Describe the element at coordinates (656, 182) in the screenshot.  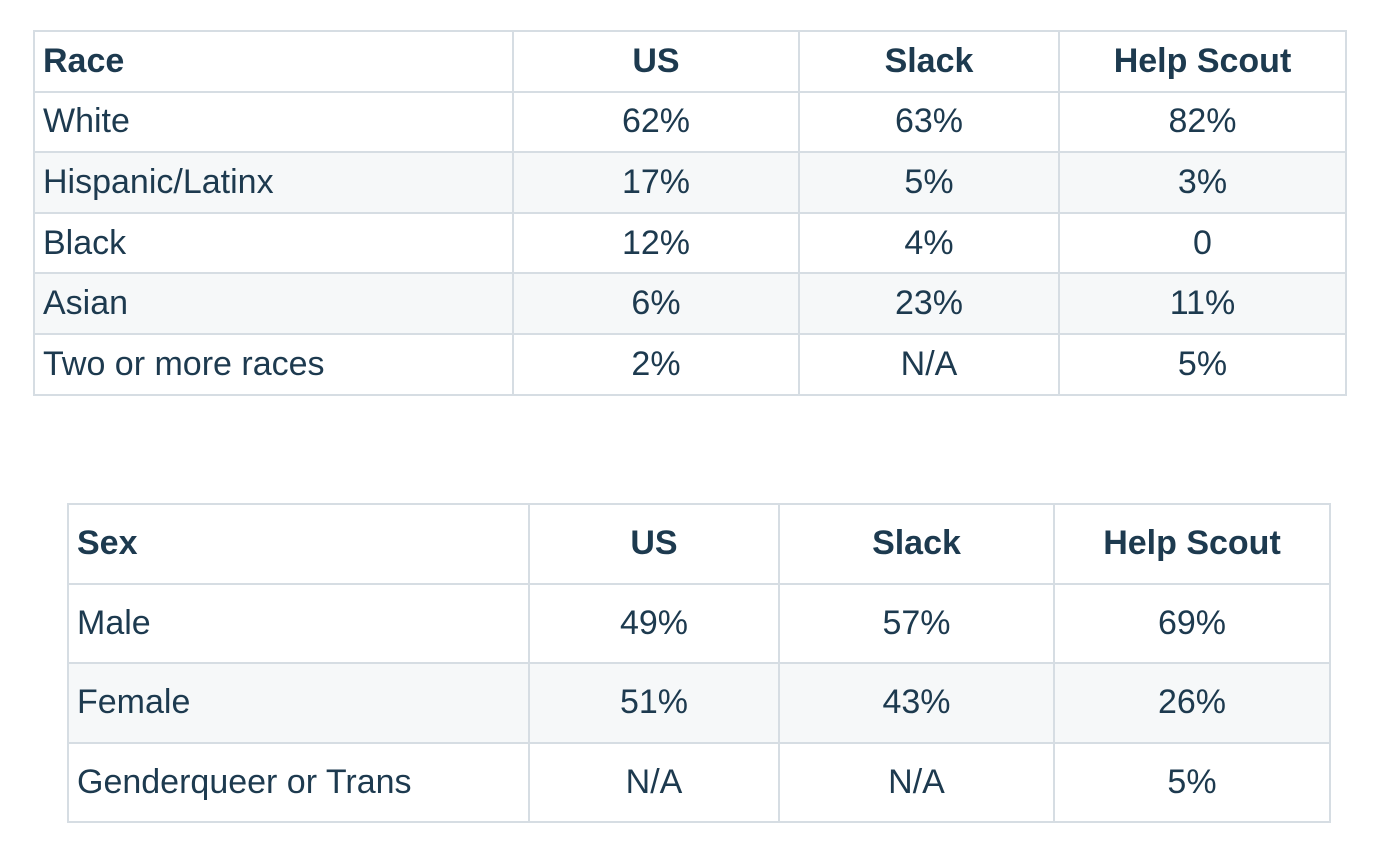
I see `cell-us: 17%` at that location.